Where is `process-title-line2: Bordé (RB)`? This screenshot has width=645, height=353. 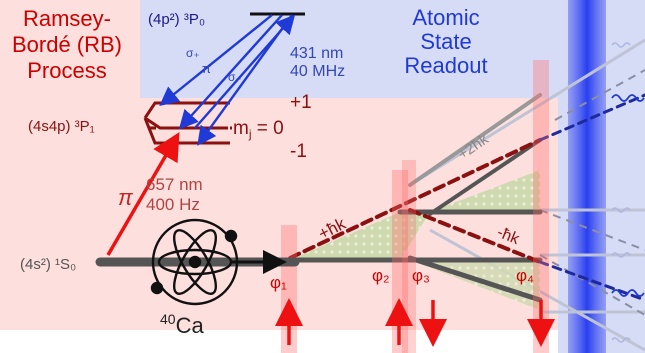 process-title-line2: Bordé (RB) is located at coordinates (67, 44).